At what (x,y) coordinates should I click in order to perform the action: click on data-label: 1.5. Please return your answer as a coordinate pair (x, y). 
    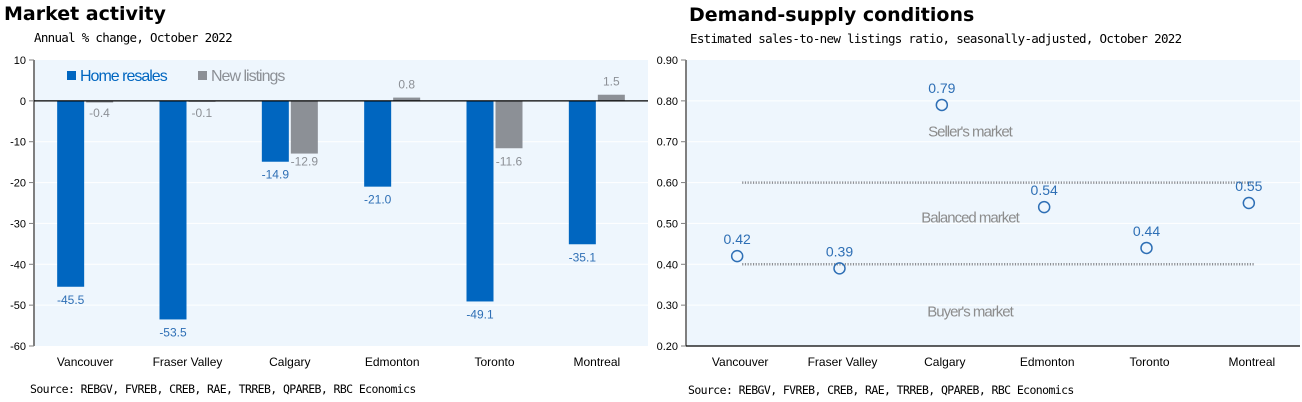
    Looking at the image, I should click on (611, 82).